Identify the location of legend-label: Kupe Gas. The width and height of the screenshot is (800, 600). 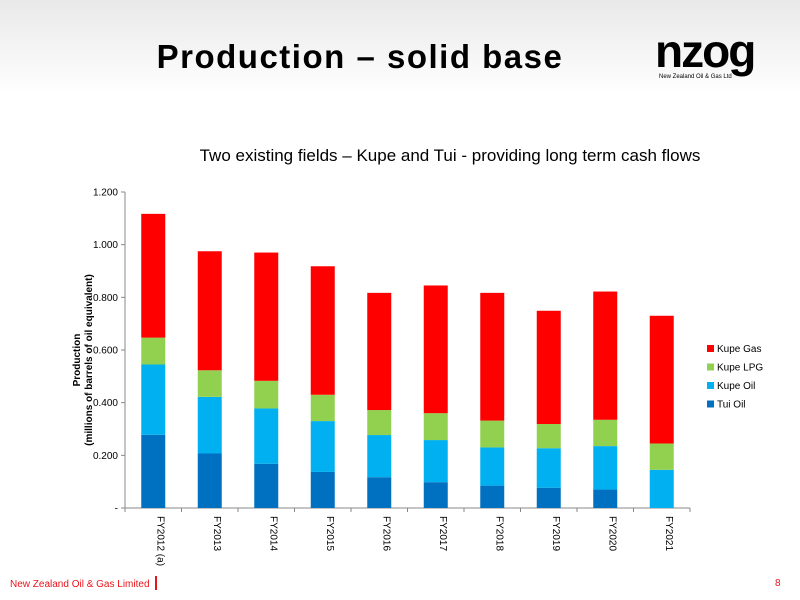
(739, 349).